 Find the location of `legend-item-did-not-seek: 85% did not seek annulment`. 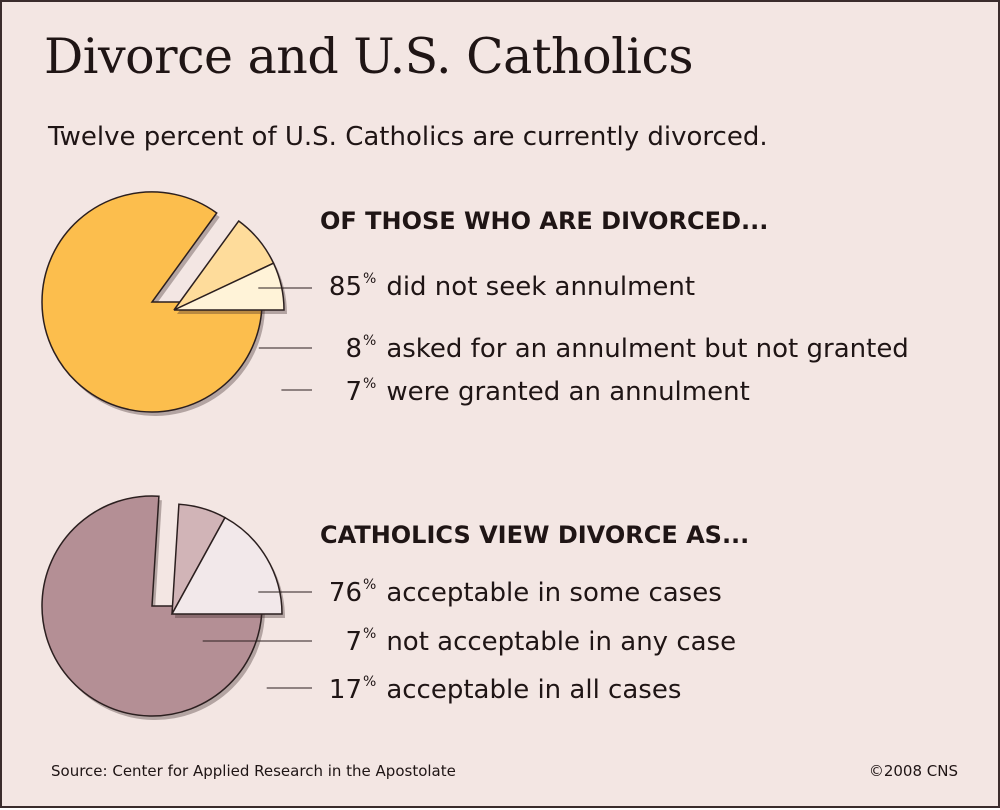

legend-item-did-not-seek: 85% did not seek annulment is located at coordinates (506, 286).